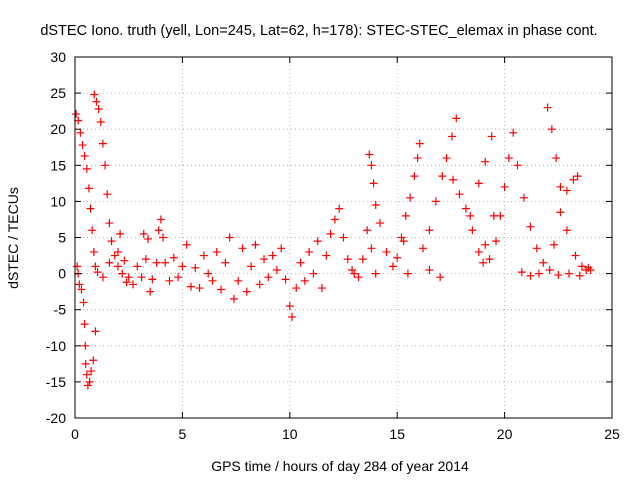  Describe the element at coordinates (505, 434) in the screenshot. I see `x-tick-label: 20` at that location.